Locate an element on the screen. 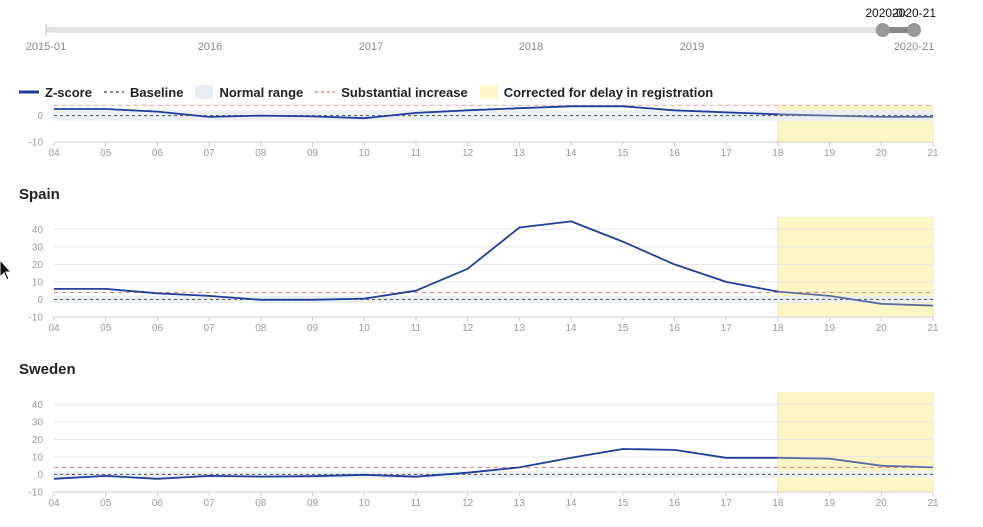 This screenshot has height=527, width=983. normal-range-swatch-icon is located at coordinates (204, 92).